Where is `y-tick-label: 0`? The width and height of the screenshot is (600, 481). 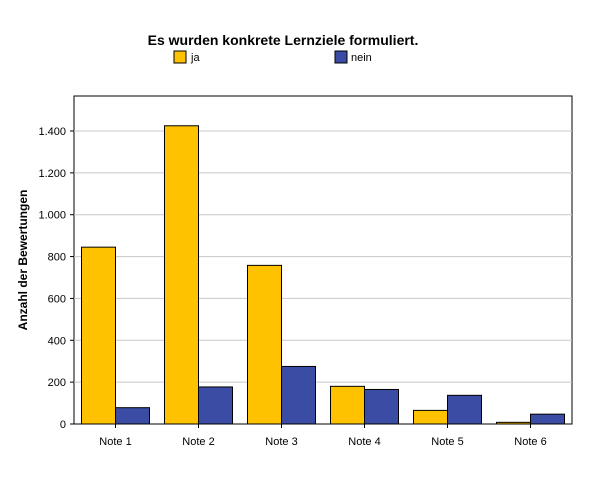 y-tick-label: 0 is located at coordinates (63, 425).